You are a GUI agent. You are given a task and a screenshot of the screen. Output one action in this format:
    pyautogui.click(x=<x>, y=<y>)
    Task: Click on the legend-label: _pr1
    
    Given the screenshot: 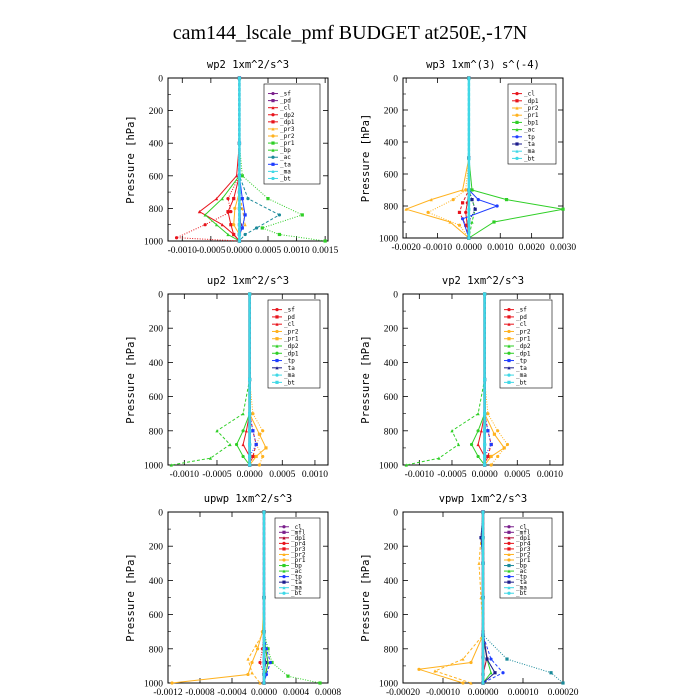 What is the action you would take?
    pyautogui.click(x=287, y=143)
    